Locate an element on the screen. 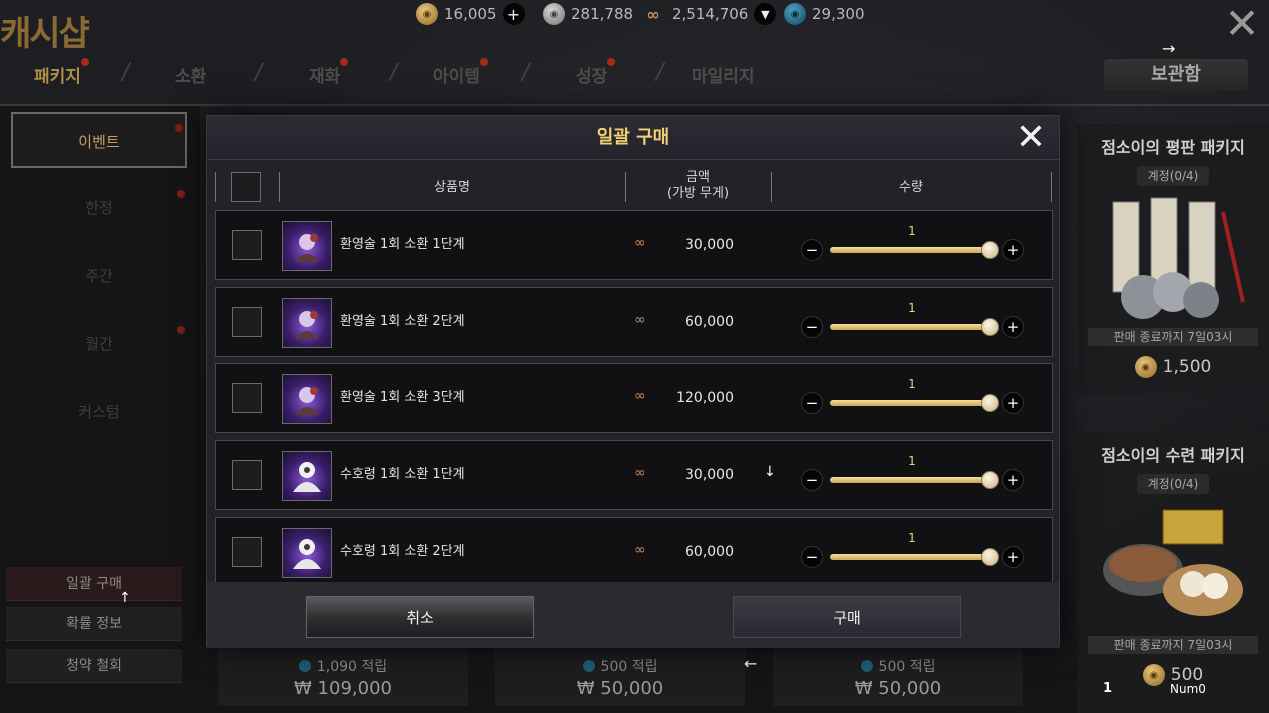 The height and width of the screenshot is (713, 1269). tab-package: 패키지 is located at coordinates (61, 72).